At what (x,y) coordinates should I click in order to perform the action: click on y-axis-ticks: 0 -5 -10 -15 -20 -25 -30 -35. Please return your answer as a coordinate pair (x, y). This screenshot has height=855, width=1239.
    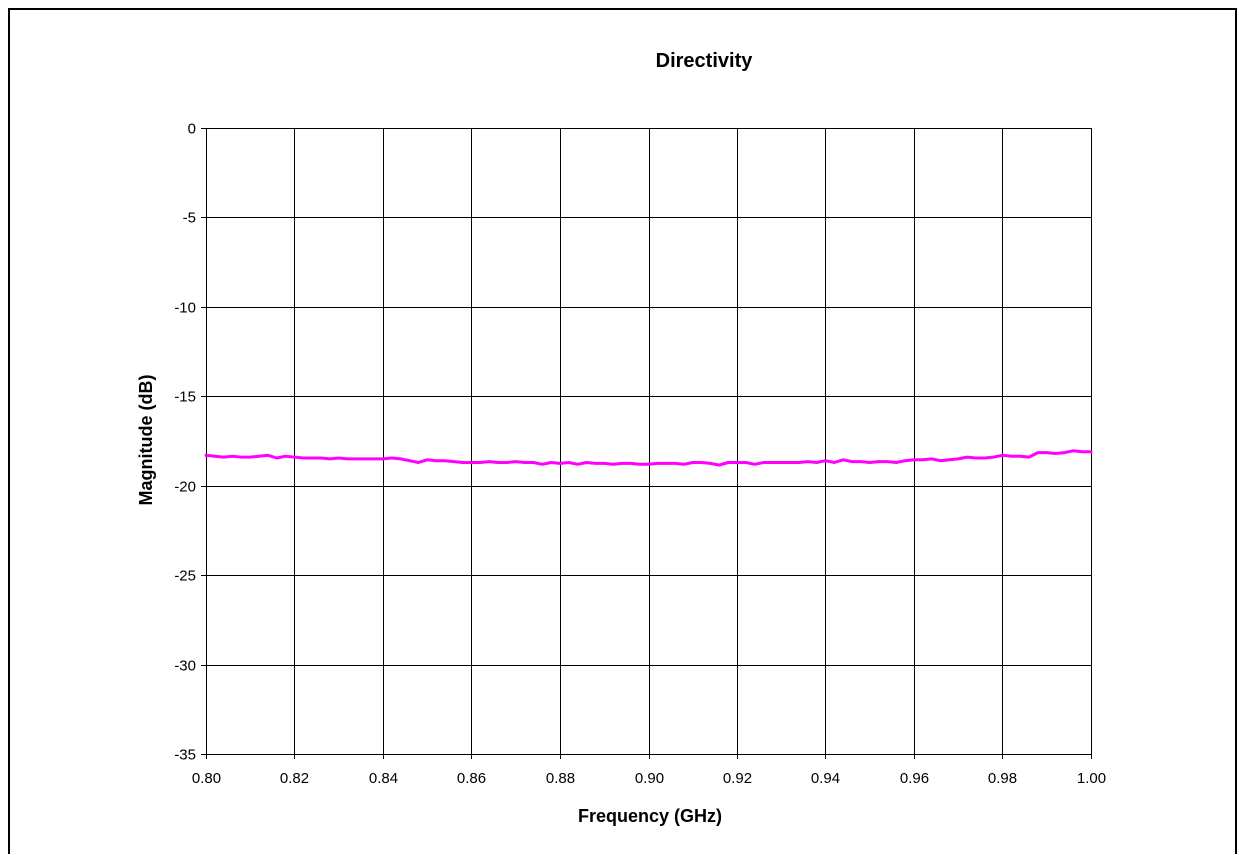
    Looking at the image, I should click on (185, 442).